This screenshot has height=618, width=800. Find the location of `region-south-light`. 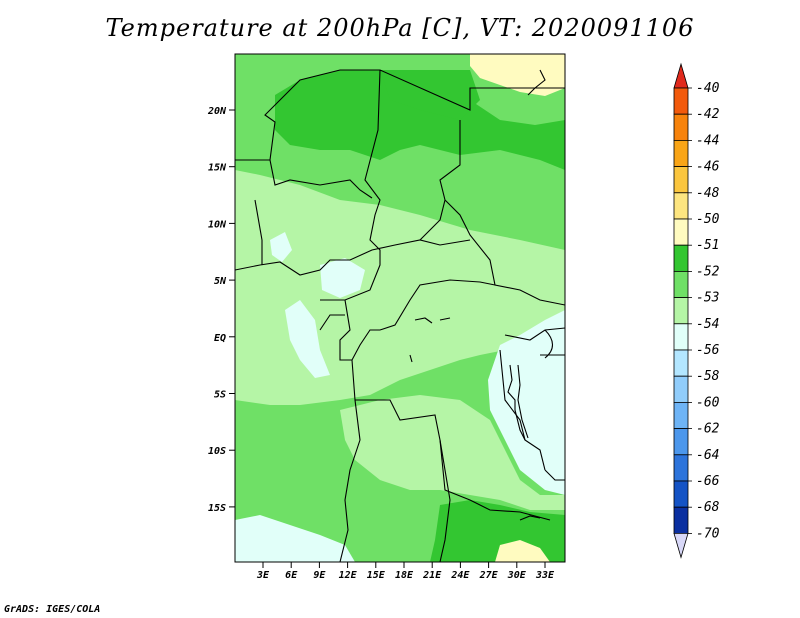

region-south-light is located at coordinates (452, 452).